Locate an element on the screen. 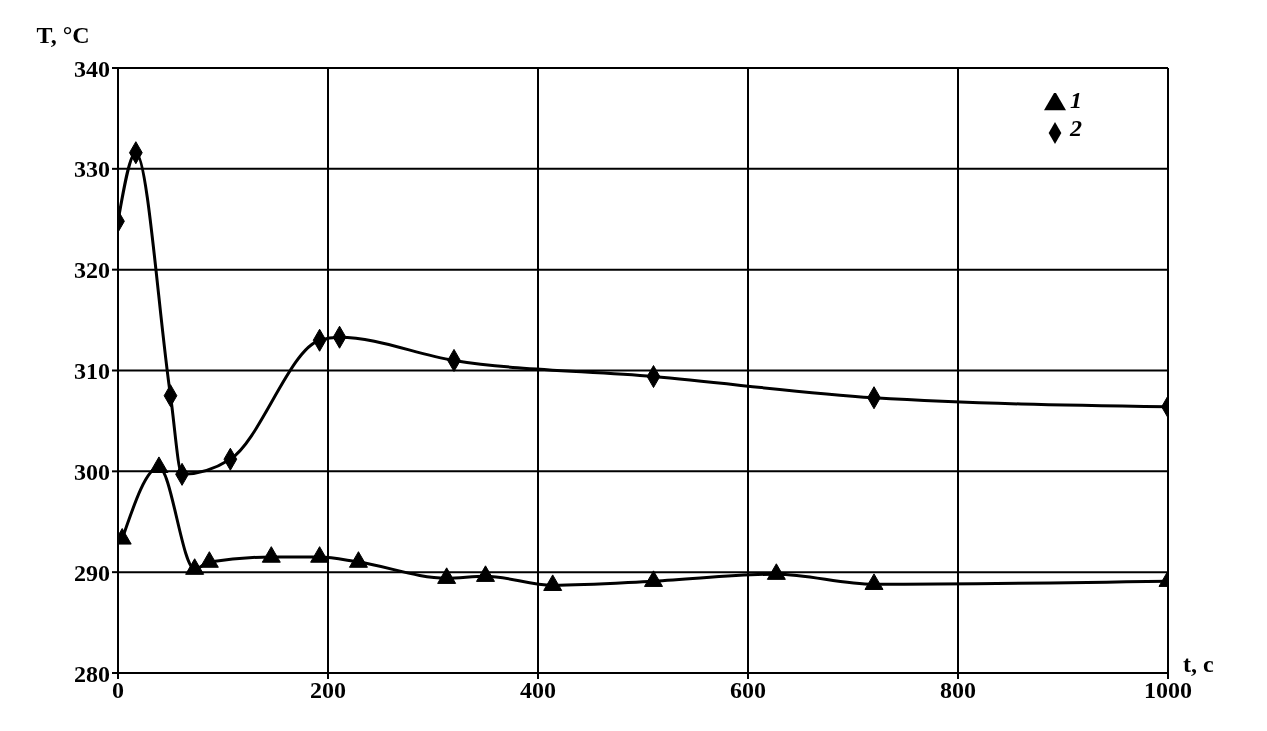  y-tick-label: 330 is located at coordinates (92, 169).